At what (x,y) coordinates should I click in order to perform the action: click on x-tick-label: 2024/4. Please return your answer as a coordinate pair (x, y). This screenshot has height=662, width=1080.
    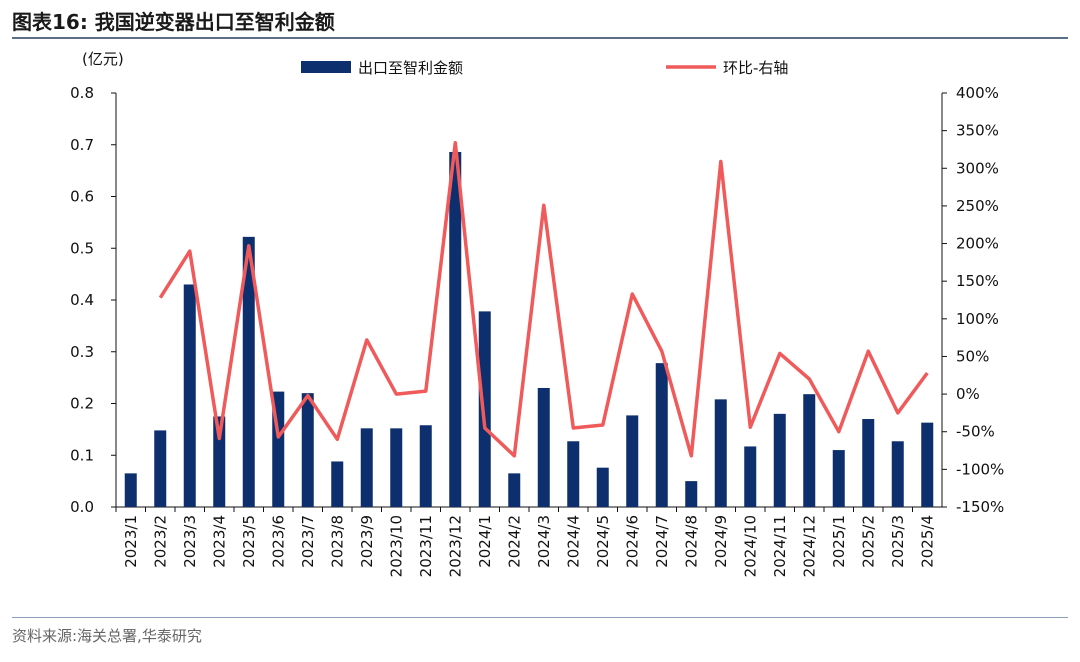
    Looking at the image, I should click on (573, 541).